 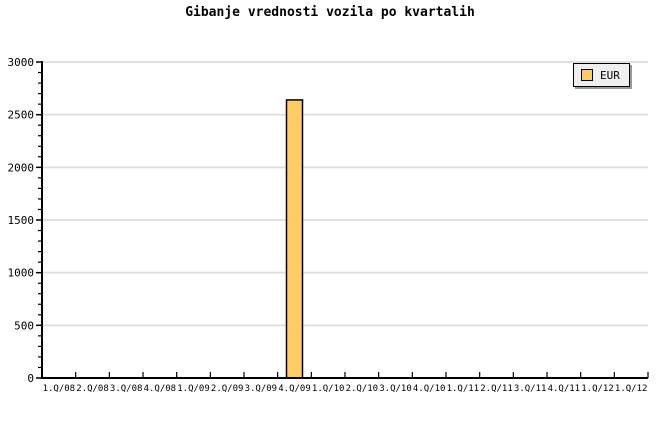 I want to click on y-axis-label: 2500, so click(x=21, y=115).